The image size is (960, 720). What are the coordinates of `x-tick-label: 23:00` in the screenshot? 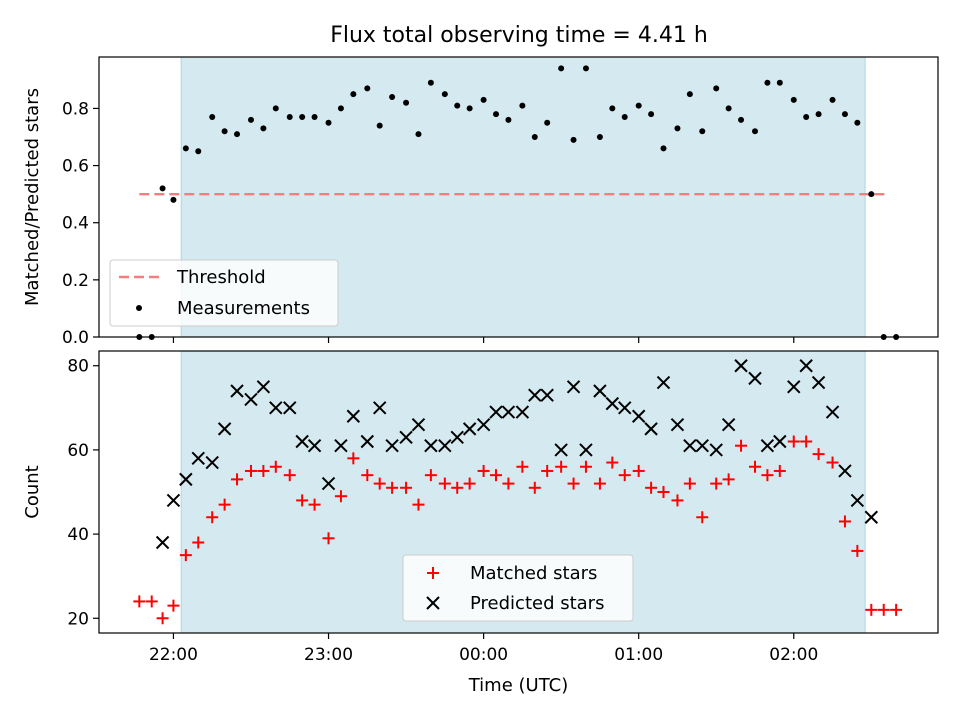 It's located at (328, 655).